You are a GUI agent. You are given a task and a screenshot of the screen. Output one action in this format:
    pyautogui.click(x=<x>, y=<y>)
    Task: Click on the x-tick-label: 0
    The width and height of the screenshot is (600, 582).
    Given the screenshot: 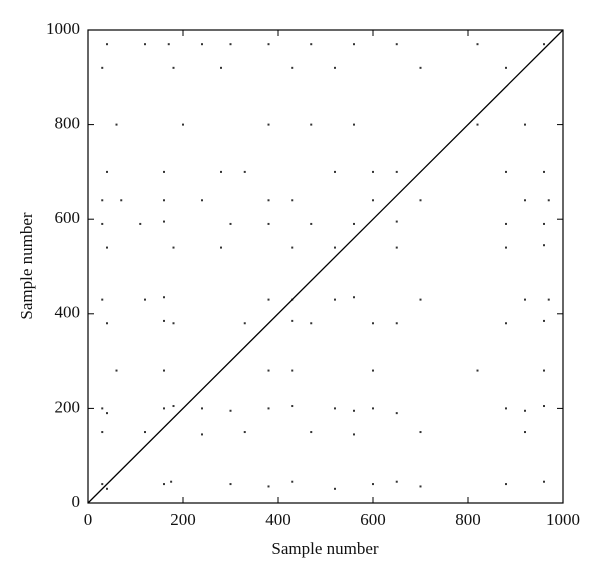 What is the action you would take?
    pyautogui.click(x=88, y=519)
    